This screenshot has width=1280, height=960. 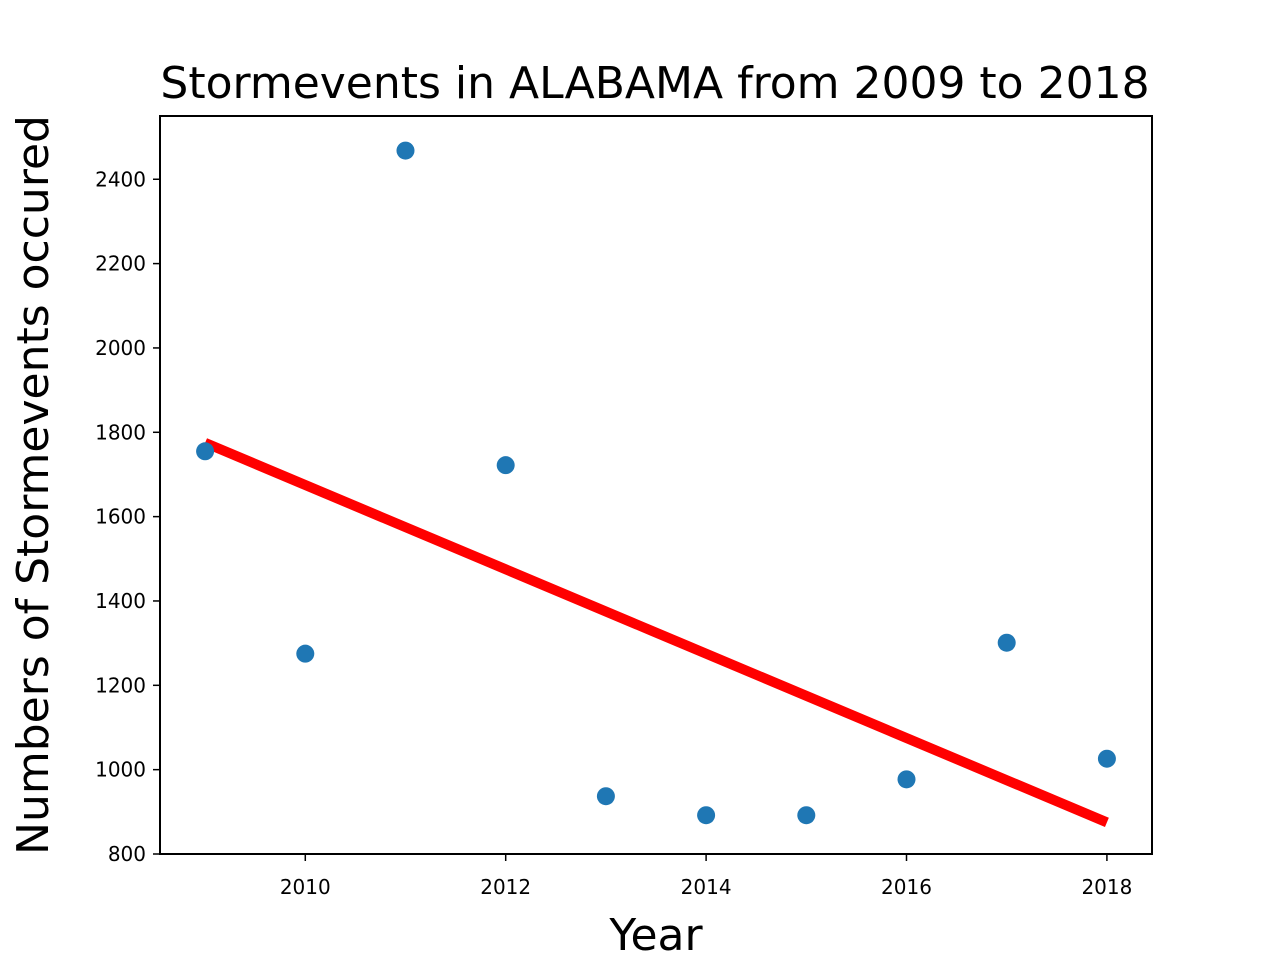 What do you see at coordinates (120, 348) in the screenshot?
I see `y-tick-label: 2000` at bounding box center [120, 348].